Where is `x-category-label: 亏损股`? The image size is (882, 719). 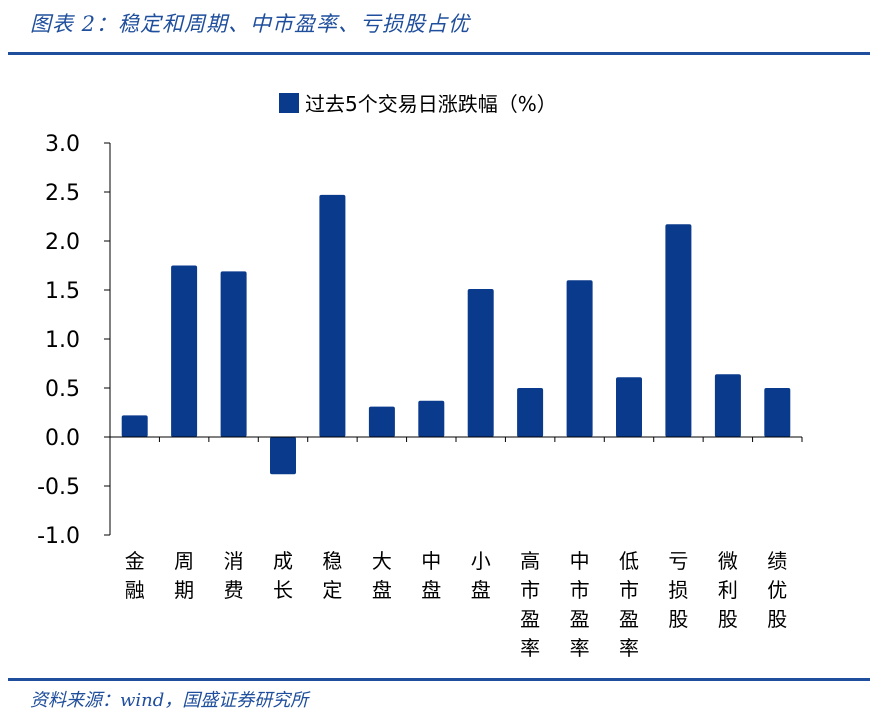
x-category-label: 亏损股 is located at coordinates (678, 590).